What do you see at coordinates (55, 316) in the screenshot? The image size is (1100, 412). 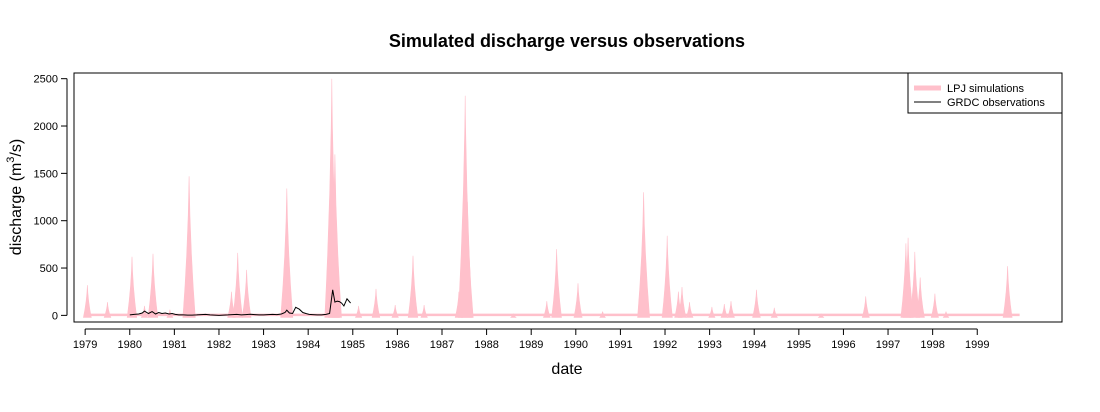 I see `y-tick-label-0: 0` at bounding box center [55, 316].